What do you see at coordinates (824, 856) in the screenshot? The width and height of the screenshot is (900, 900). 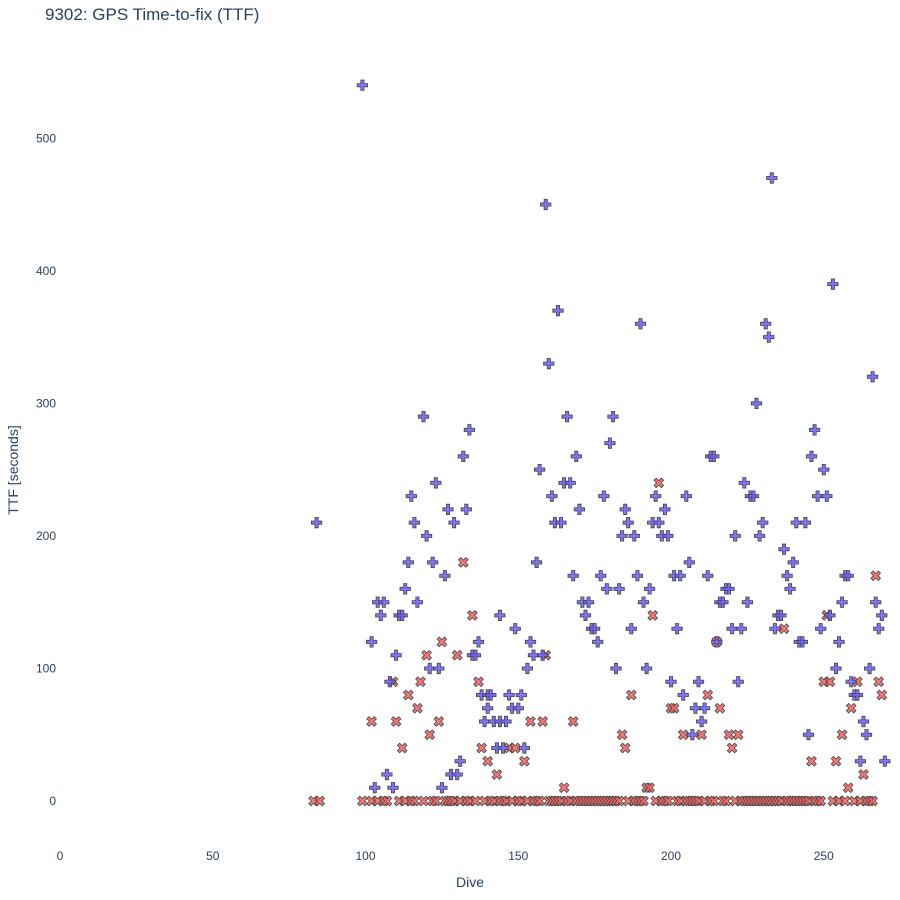 I see `x-tick-label: 250` at bounding box center [824, 856].